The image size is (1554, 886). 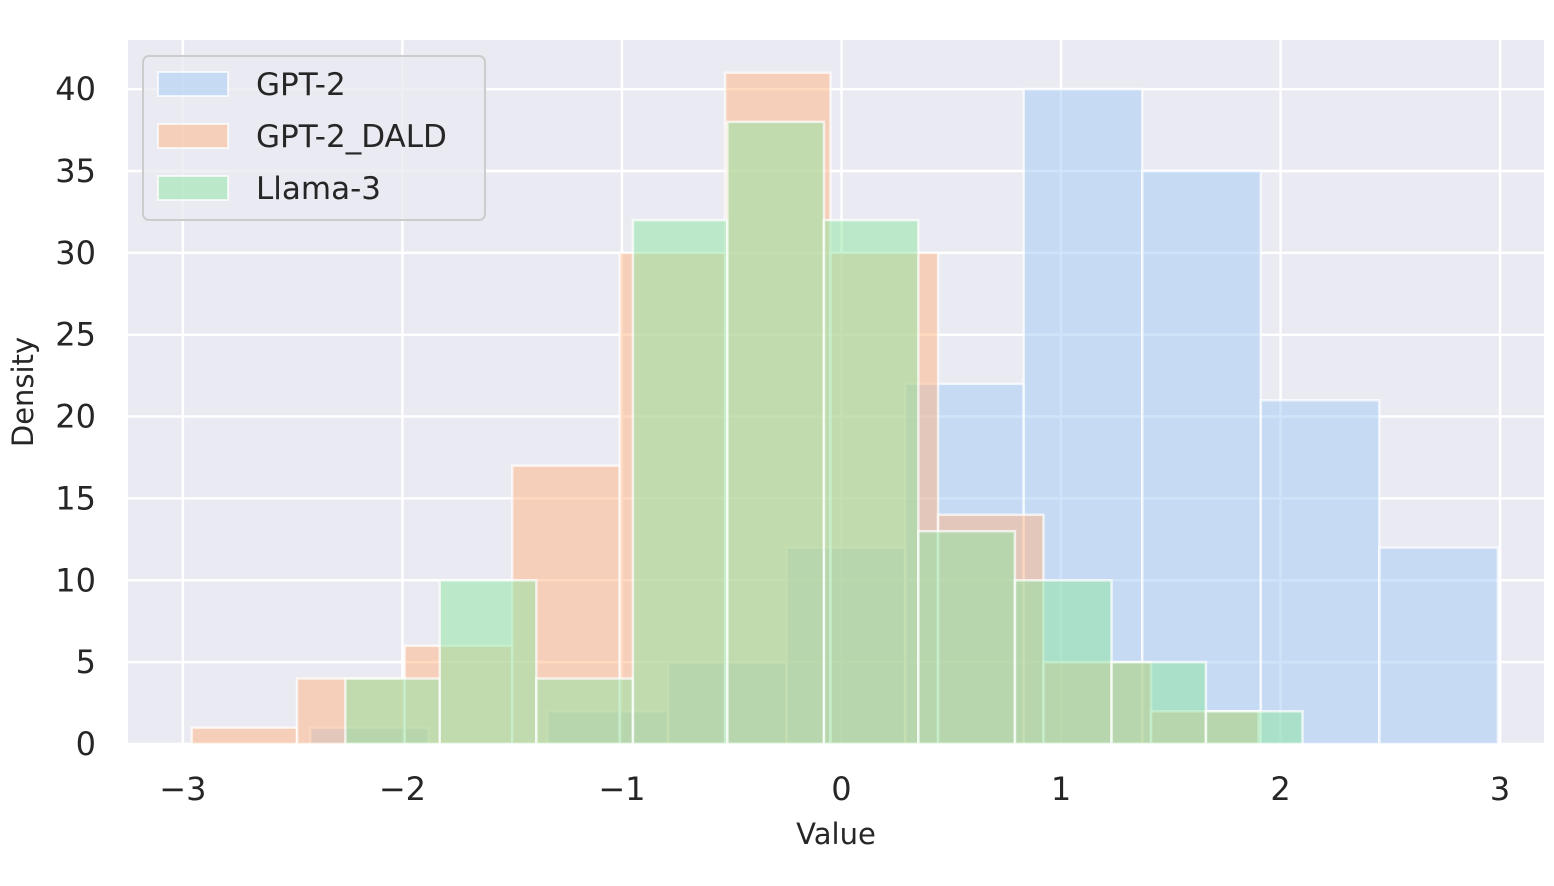 What do you see at coordinates (182, 789) in the screenshot?
I see `x-tick-label: −3` at bounding box center [182, 789].